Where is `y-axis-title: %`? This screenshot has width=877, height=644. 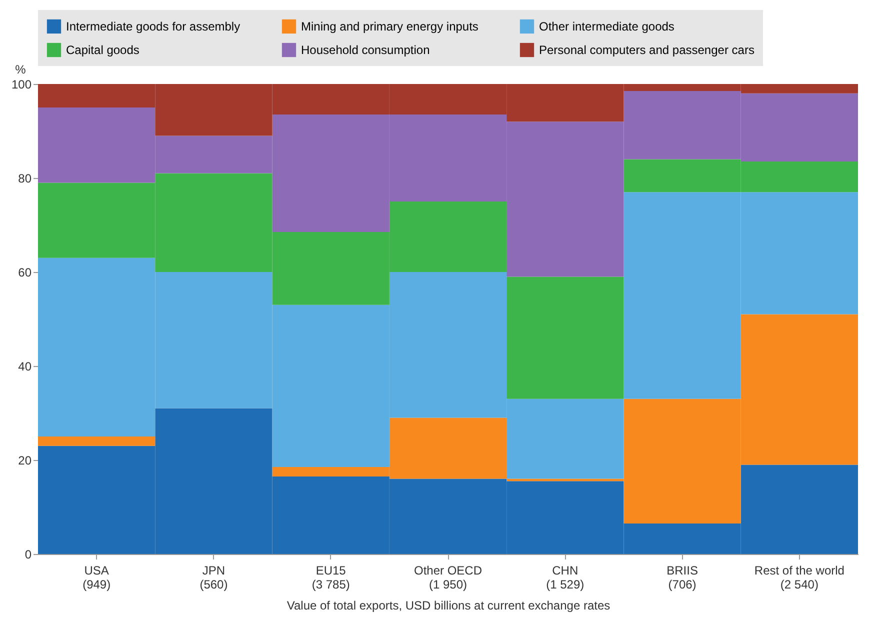
y-axis-title: % is located at coordinates (20, 69).